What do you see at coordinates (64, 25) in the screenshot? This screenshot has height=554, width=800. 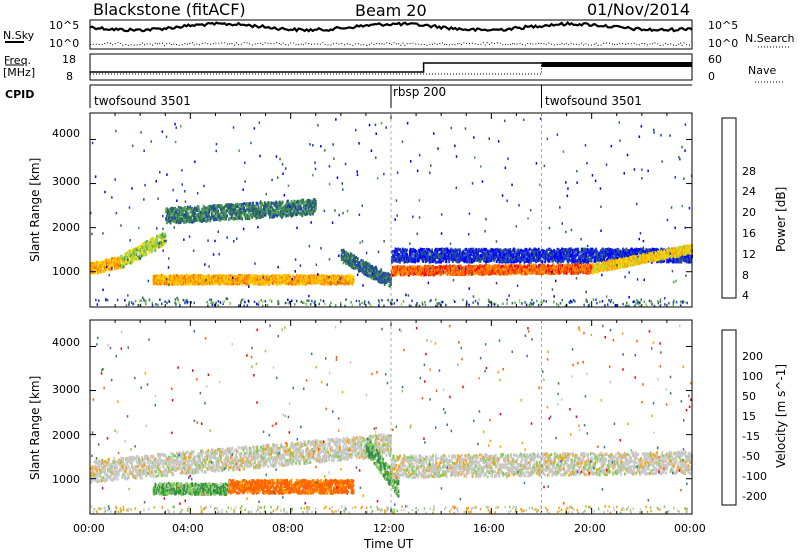 I see `noise-tick-top-left: 10^5` at bounding box center [64, 25].